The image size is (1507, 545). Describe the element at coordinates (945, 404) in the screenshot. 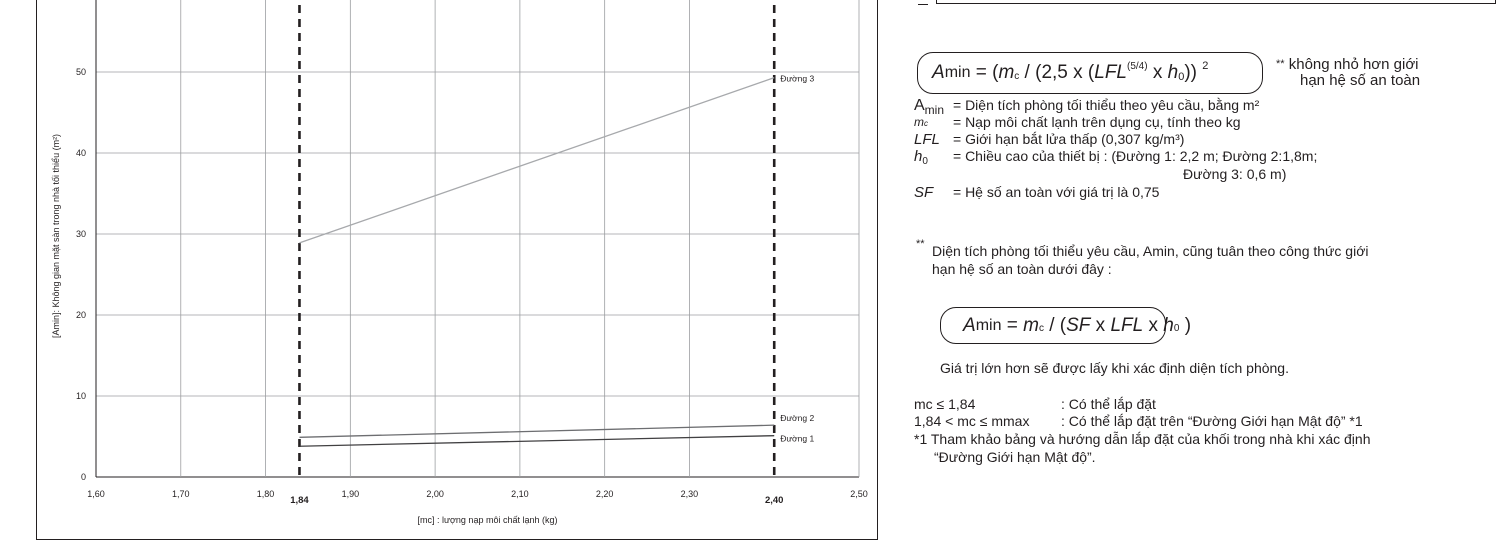

I see `cond-1-left: mc ≤ 1,84` at that location.